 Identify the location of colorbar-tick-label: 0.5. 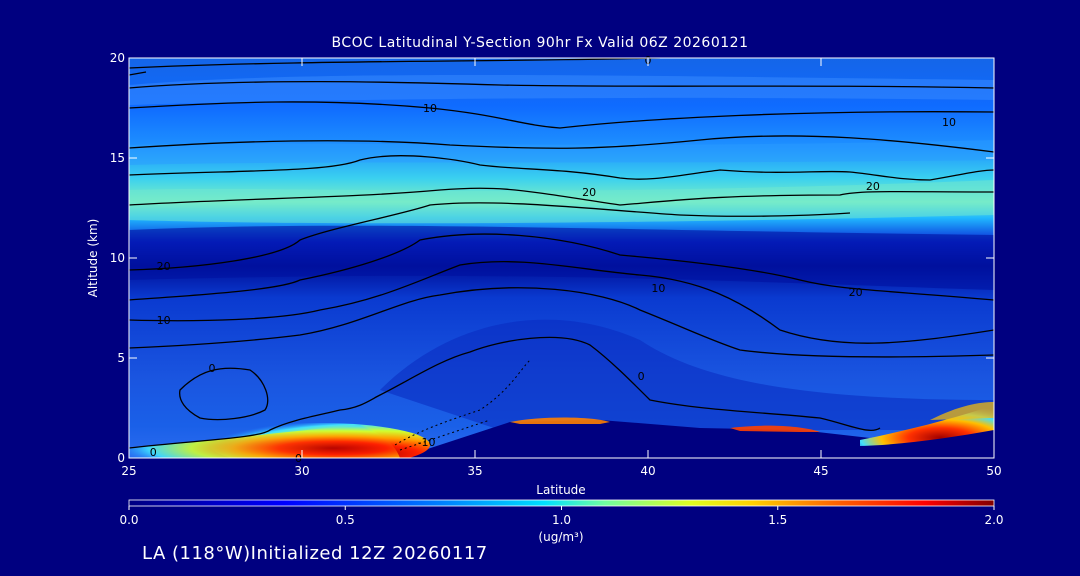
(345, 520).